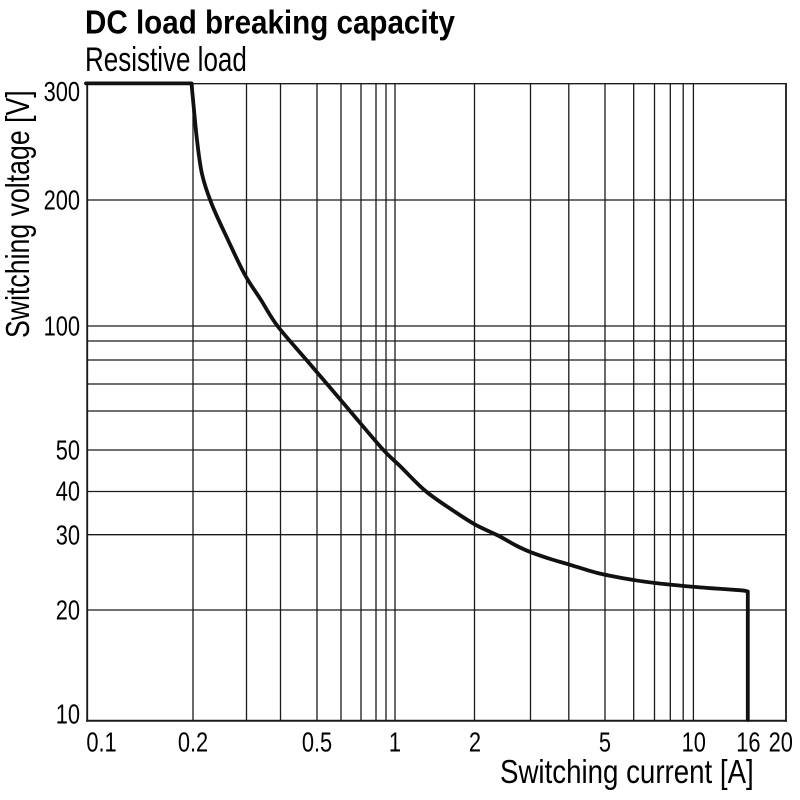  I want to click on svg-text: 5, so click(605, 742).